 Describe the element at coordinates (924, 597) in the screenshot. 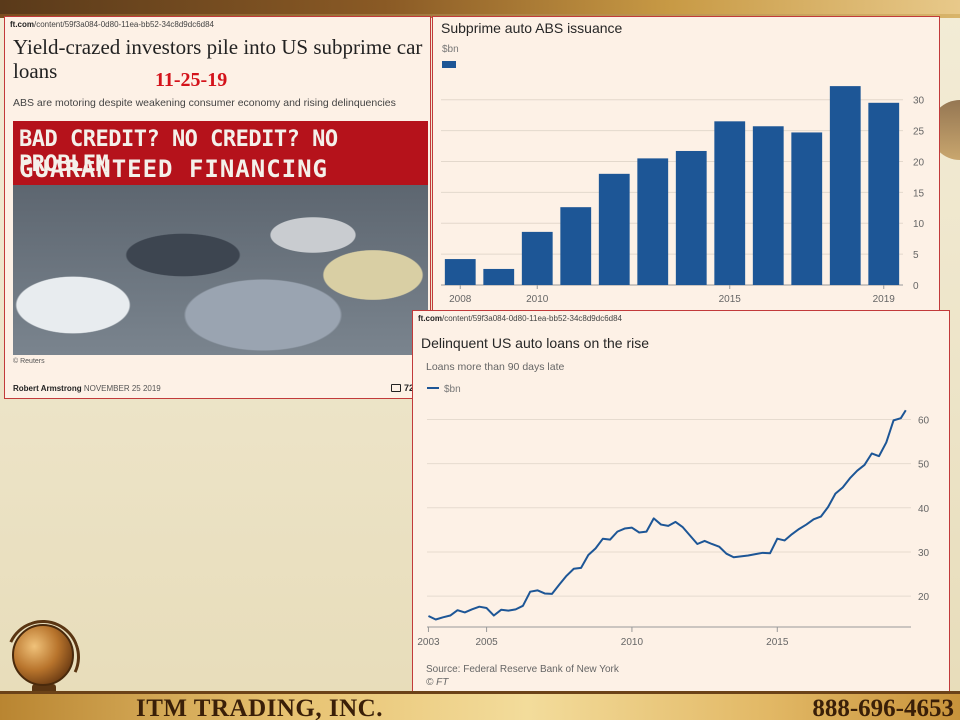

I see `line-y-tick-label: 20` at that location.